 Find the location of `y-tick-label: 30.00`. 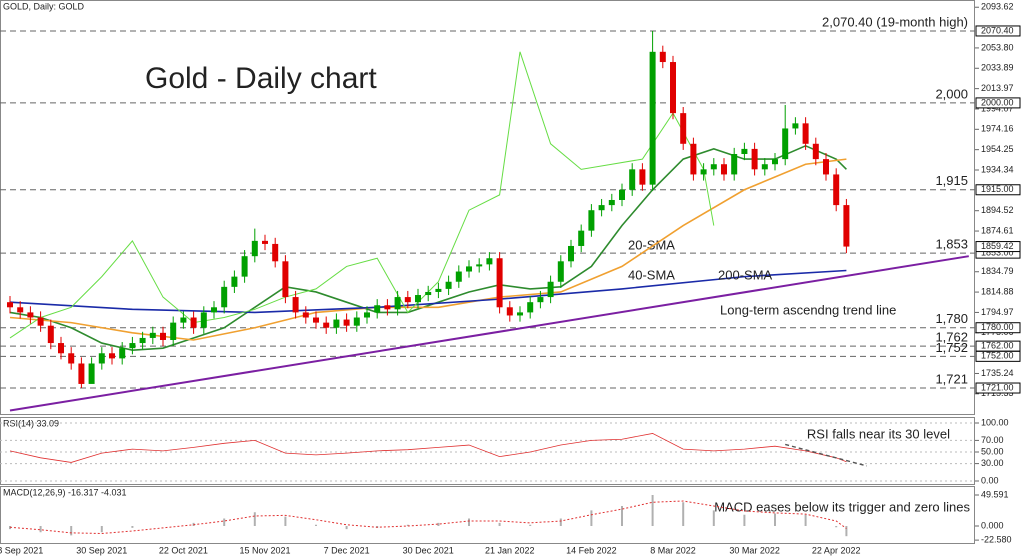

y-tick-label: 30.00 is located at coordinates (992, 463).